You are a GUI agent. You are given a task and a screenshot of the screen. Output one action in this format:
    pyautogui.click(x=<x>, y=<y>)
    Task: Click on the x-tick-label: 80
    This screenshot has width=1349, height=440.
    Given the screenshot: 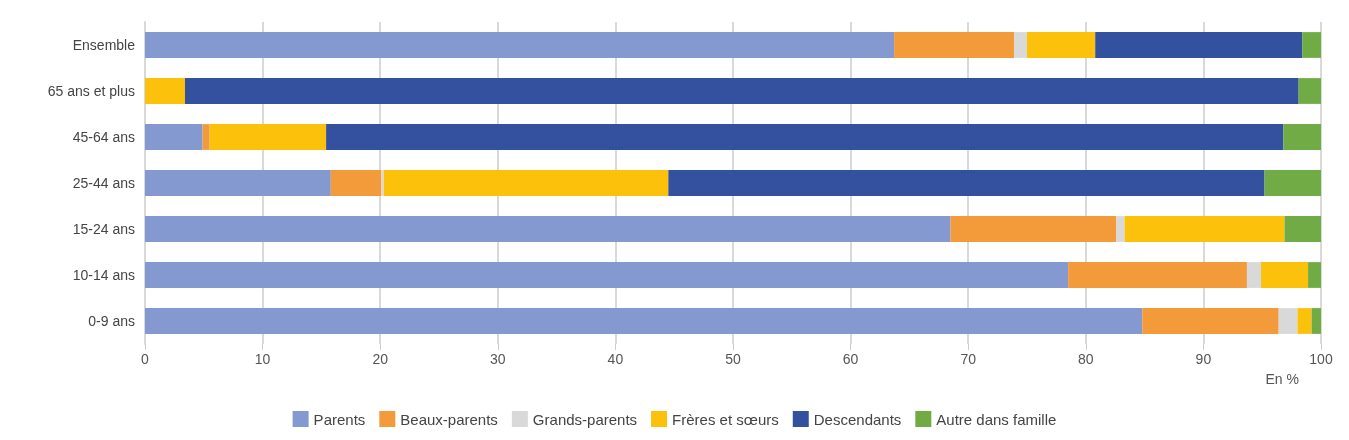 What is the action you would take?
    pyautogui.click(x=1086, y=359)
    